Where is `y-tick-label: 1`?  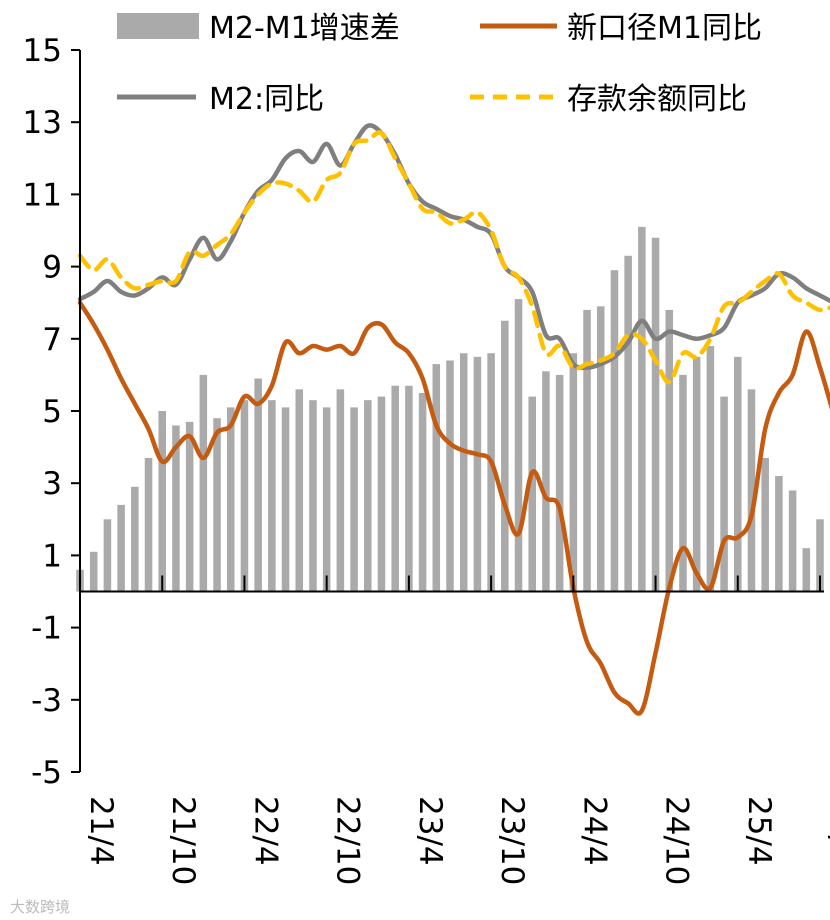 y-tick-label: 1 is located at coordinates (52, 556).